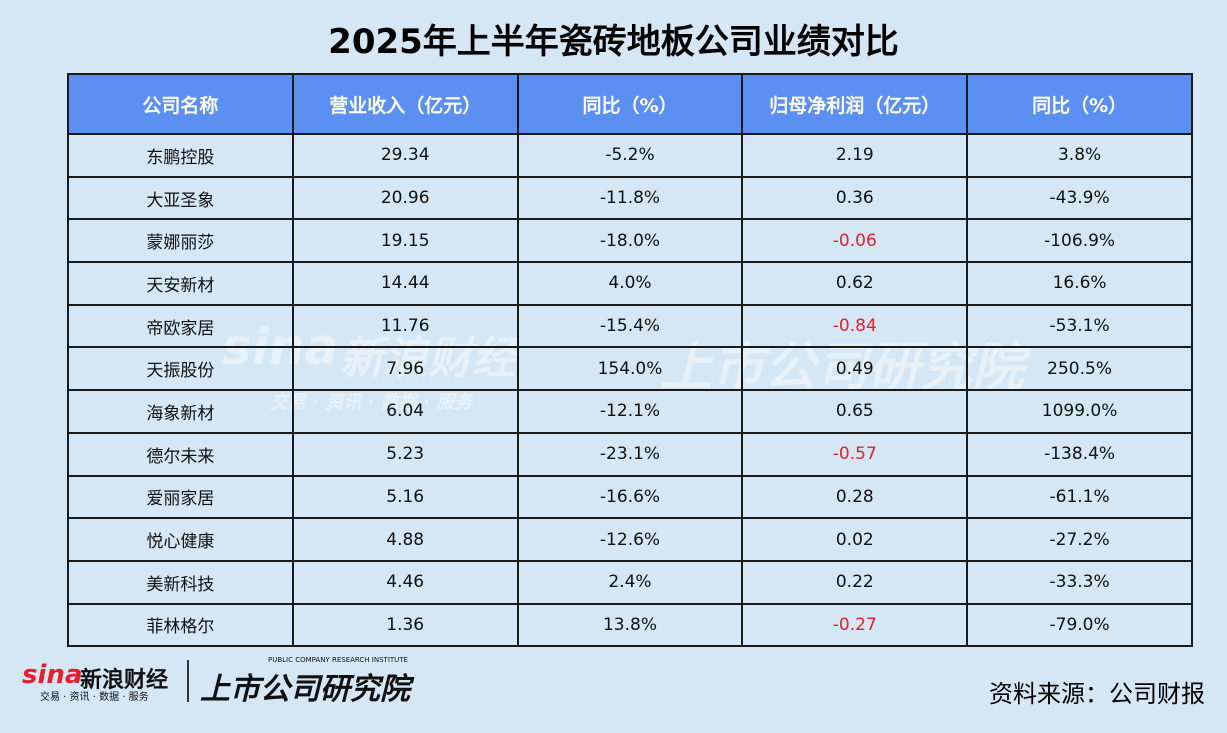  What do you see at coordinates (1079, 411) in the screenshot?
I see `table-cell: 1099.0%` at bounding box center [1079, 411].